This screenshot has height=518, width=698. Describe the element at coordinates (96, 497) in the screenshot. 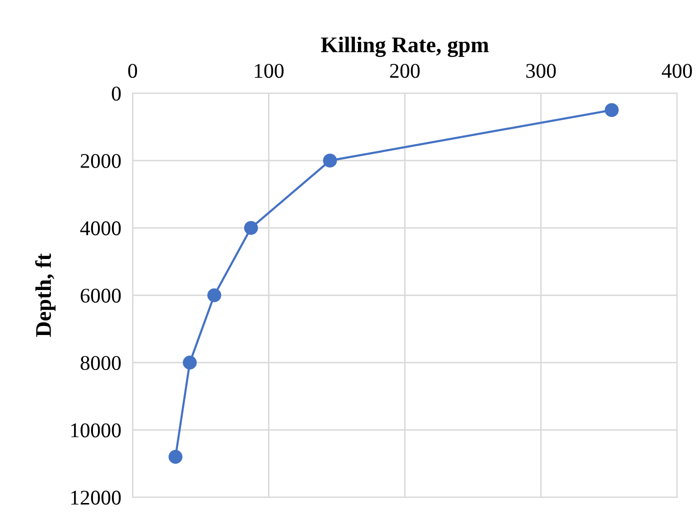

I see `y-tick-label: 12000` at that location.